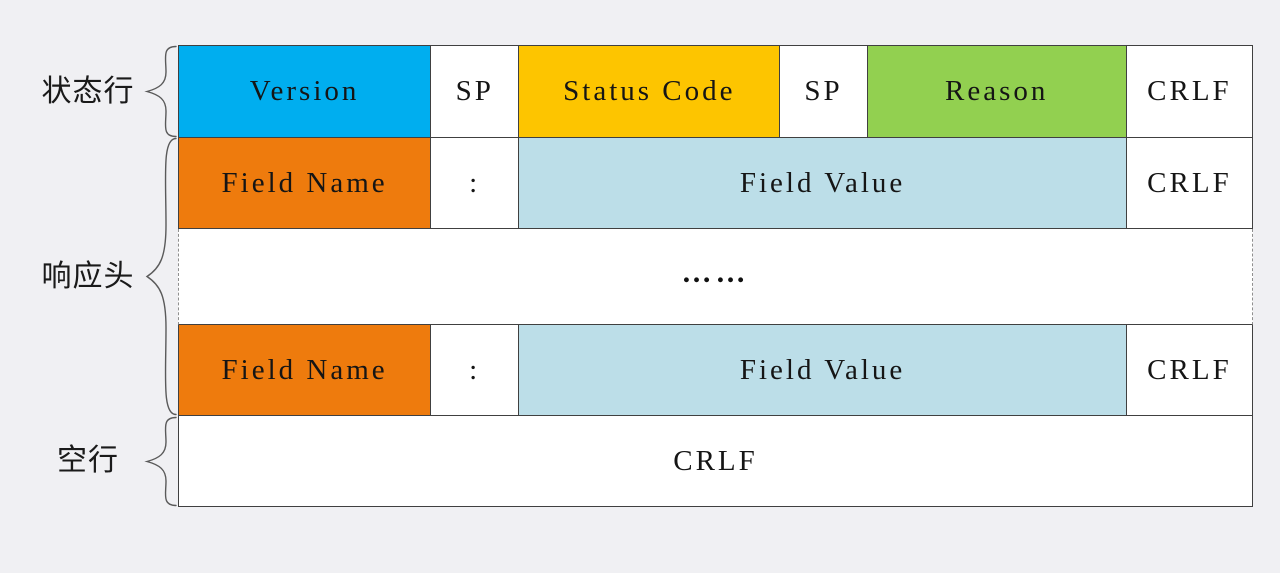 This screenshot has width=1280, height=573. I want to click on cell-sp-2: SP, so click(823, 91).